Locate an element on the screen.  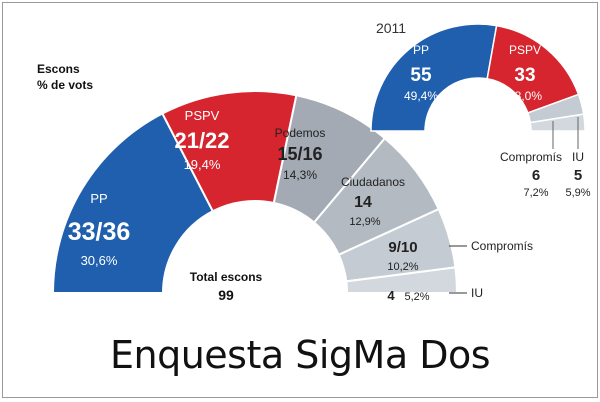
chart-caption: Enquesta SigMa Dos is located at coordinates (300, 355).